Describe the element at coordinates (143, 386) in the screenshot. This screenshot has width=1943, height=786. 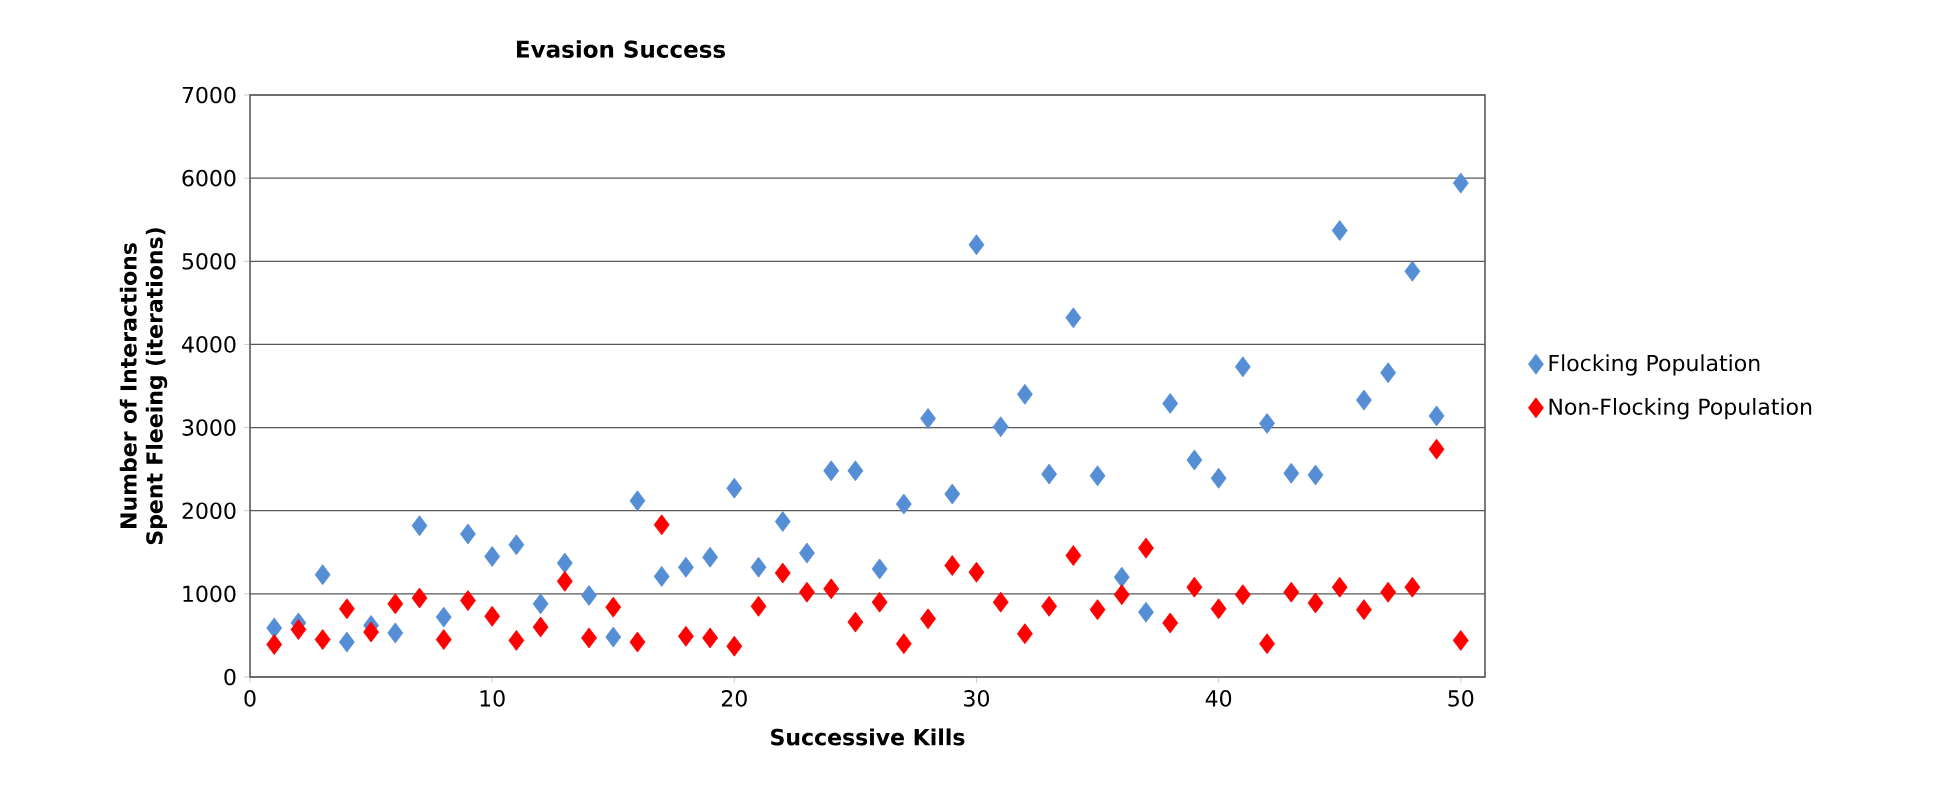
I see `y-axis-title: Number of Interactions Spent Fleeing (iterations)` at that location.